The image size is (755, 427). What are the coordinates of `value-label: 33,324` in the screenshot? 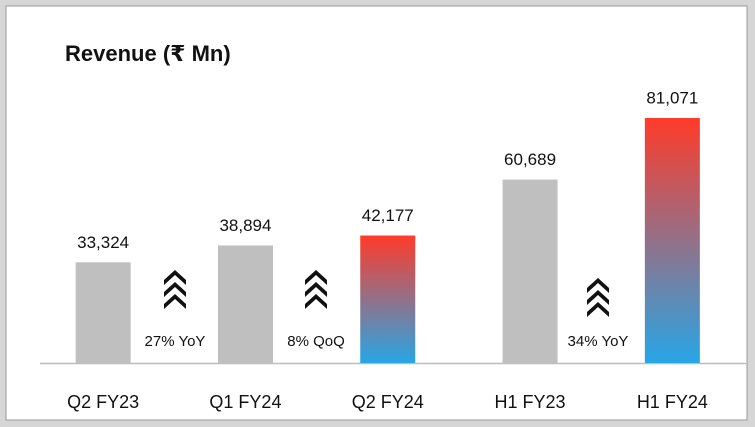 It's located at (103, 242).